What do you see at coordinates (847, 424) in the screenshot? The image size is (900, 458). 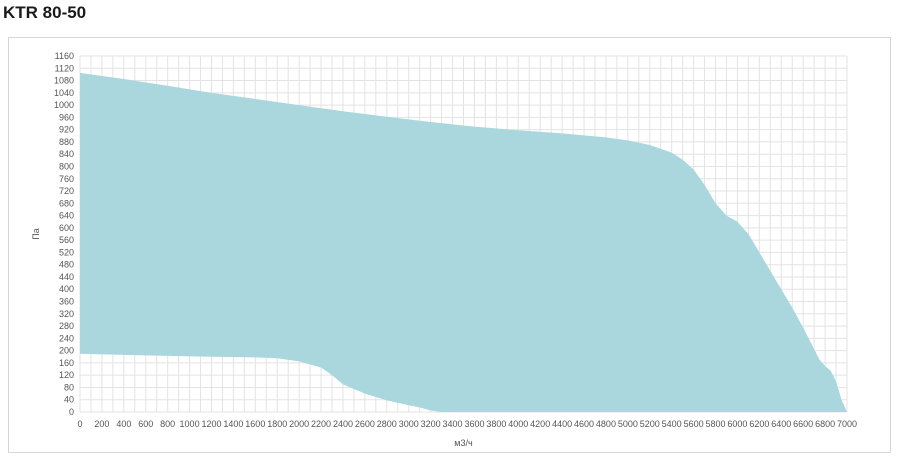 I see `x-tick-label: 7000` at bounding box center [847, 424].